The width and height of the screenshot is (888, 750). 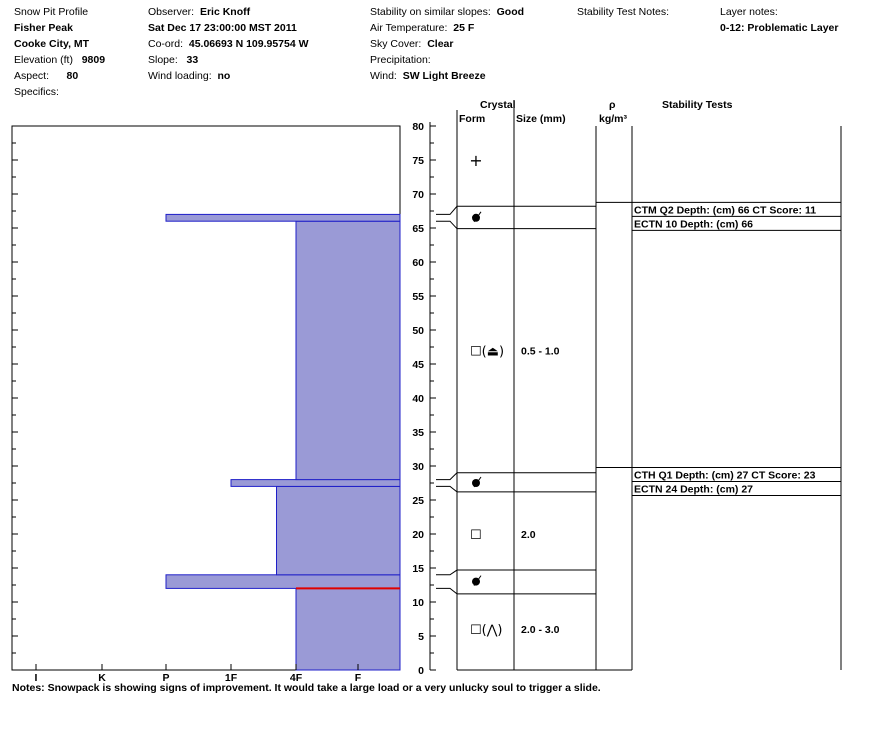 What do you see at coordinates (418, 569) in the screenshot?
I see `depth-tick-label: 15` at bounding box center [418, 569].